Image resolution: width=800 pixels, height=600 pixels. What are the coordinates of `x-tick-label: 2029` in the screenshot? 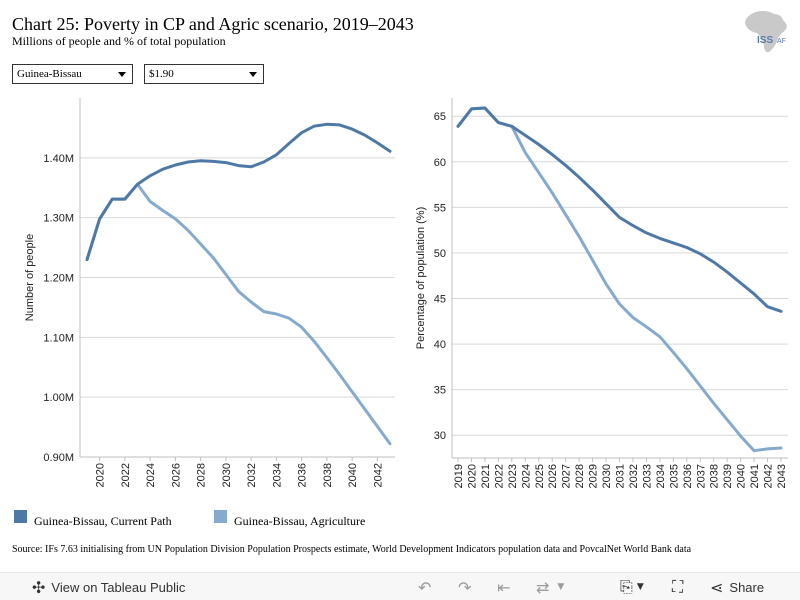 It's located at (594, 476).